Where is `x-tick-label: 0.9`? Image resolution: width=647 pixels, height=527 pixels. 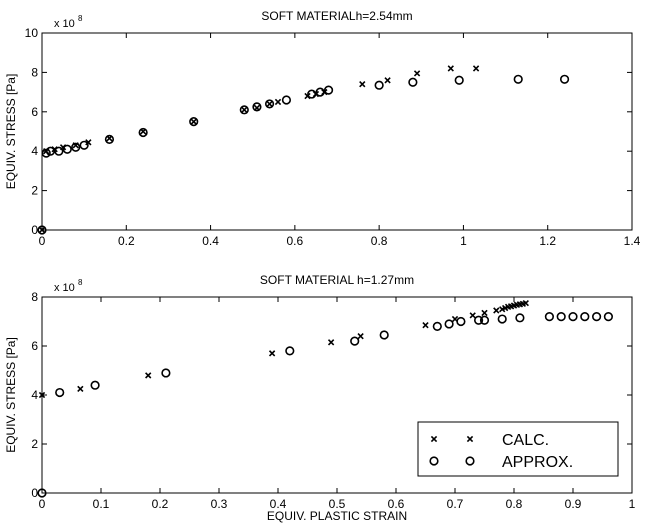 x-tick-label: 0.9 is located at coordinates (573, 504).